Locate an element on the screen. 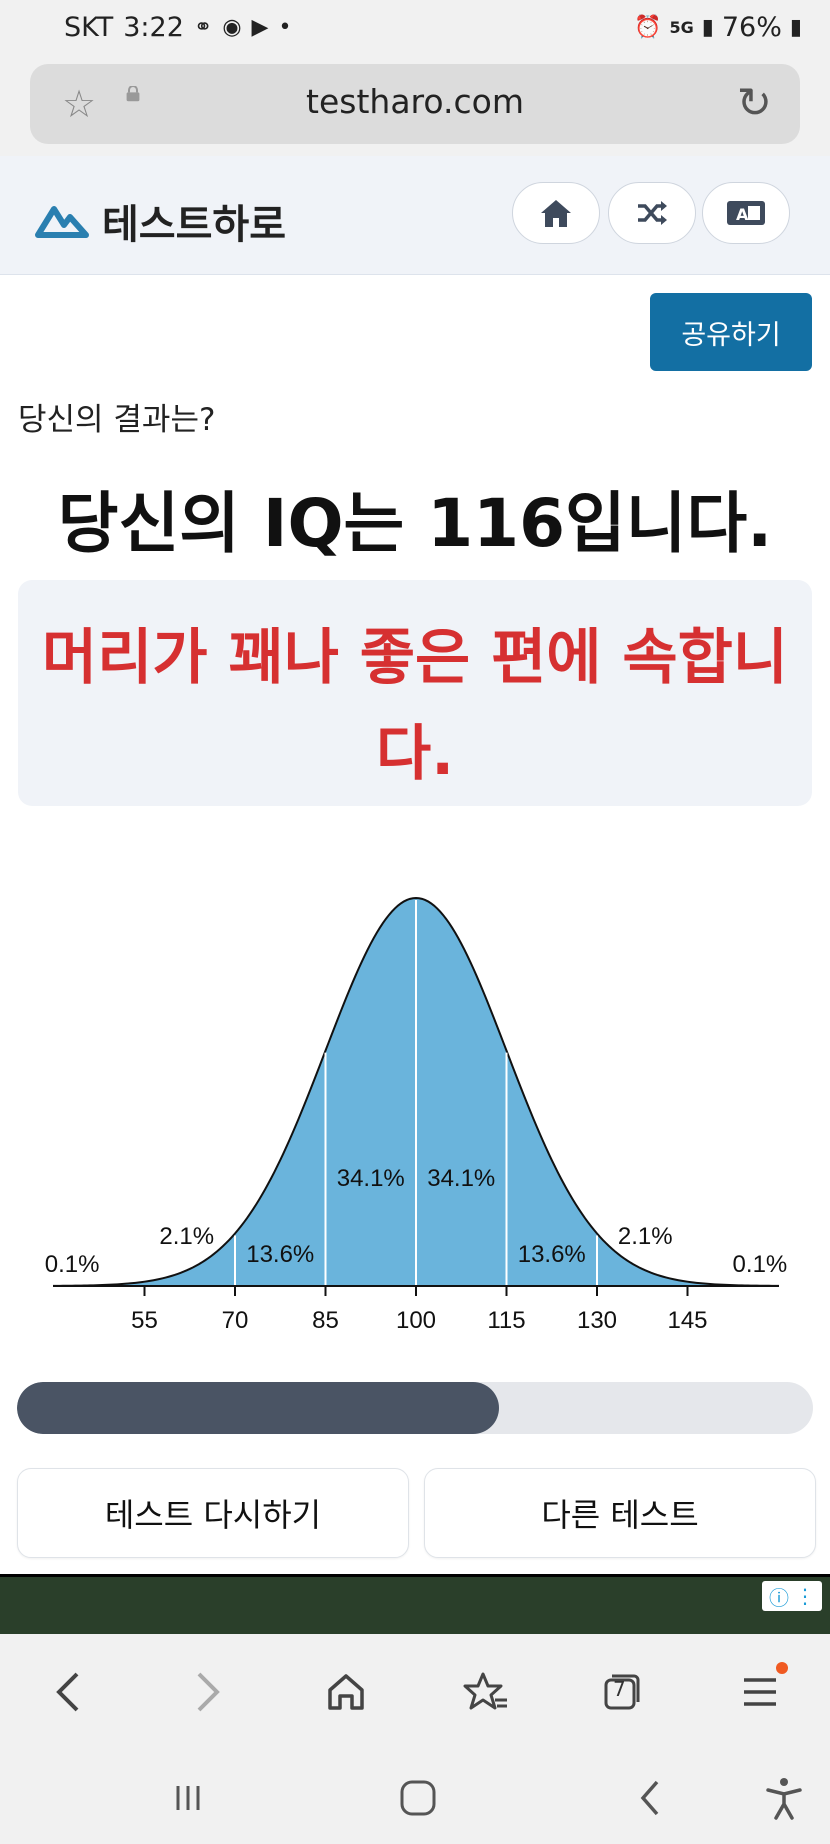  language-icon: A is located at coordinates (746, 213).